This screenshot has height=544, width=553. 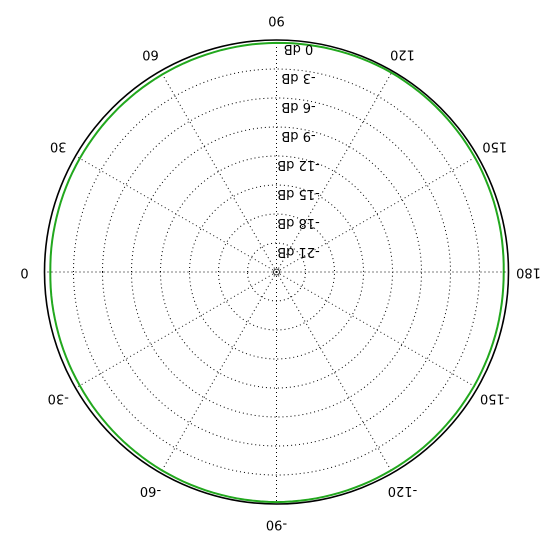 I want to click on angle-label: 90, so click(x=276, y=20).